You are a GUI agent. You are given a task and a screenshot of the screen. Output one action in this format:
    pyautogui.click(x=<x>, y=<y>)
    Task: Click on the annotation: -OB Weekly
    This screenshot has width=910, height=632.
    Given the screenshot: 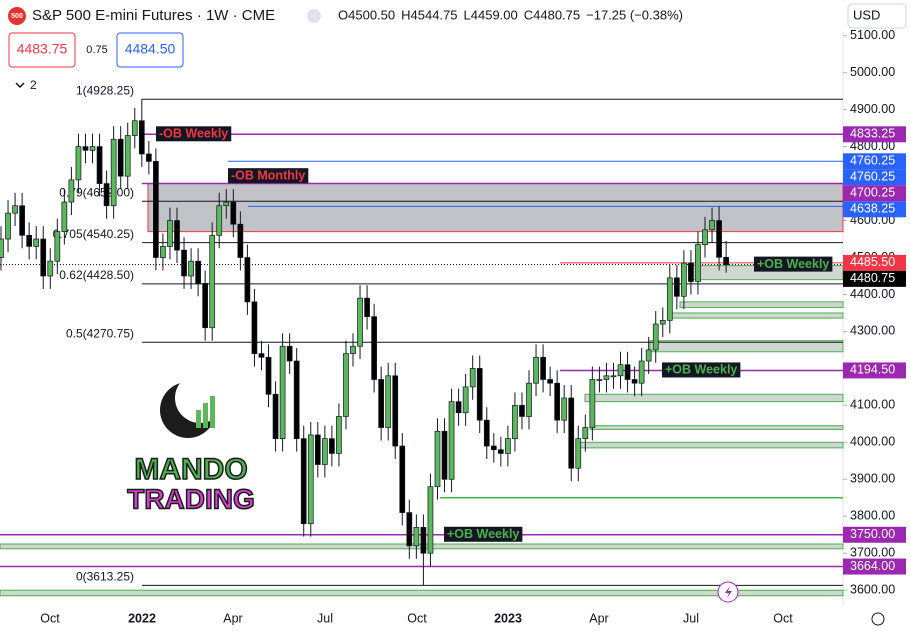 What is the action you would take?
    pyautogui.click(x=193, y=134)
    